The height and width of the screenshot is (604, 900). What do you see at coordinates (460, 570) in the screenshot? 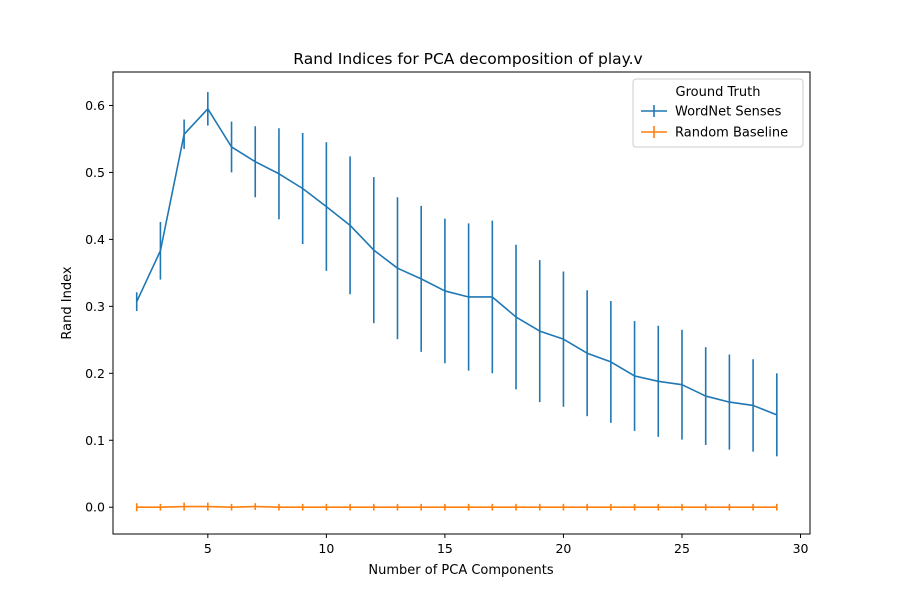
I see `x-axis-label: Number of PCA Components` at bounding box center [460, 570].